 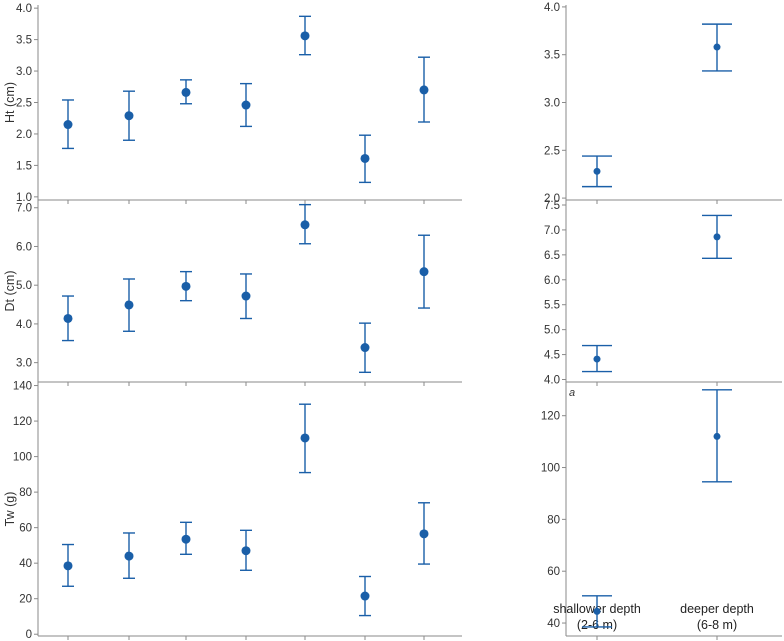 What do you see at coordinates (10, 291) in the screenshot?
I see `y-axis-title: Dt (cm)` at bounding box center [10, 291].